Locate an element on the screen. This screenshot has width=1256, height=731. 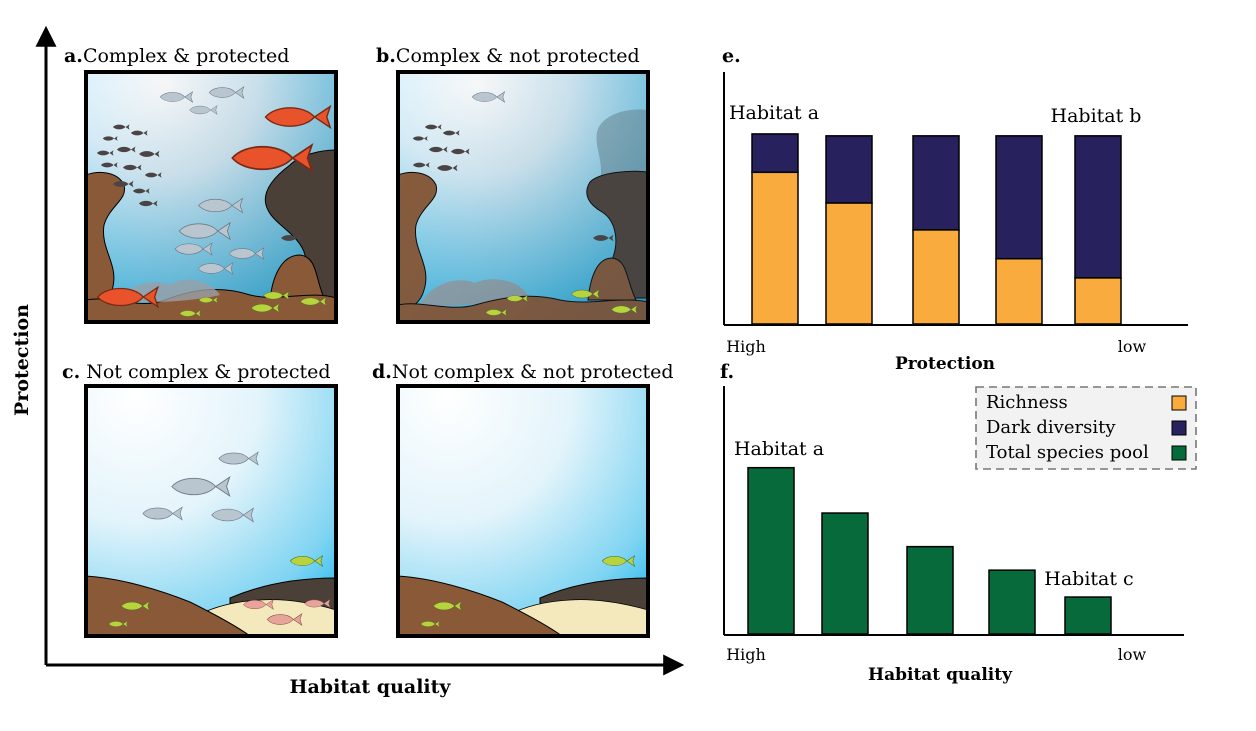
chart-f-bars is located at coordinates (929, 550).